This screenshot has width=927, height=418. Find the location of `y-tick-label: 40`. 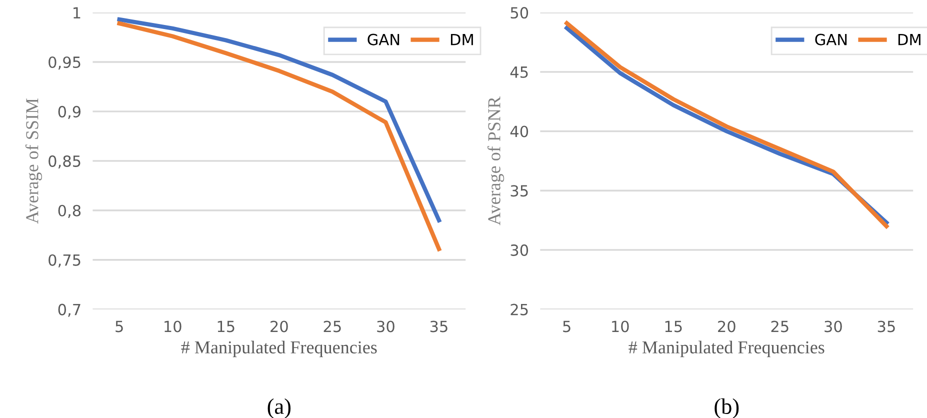

y-tick-label: 40 is located at coordinates (519, 132).